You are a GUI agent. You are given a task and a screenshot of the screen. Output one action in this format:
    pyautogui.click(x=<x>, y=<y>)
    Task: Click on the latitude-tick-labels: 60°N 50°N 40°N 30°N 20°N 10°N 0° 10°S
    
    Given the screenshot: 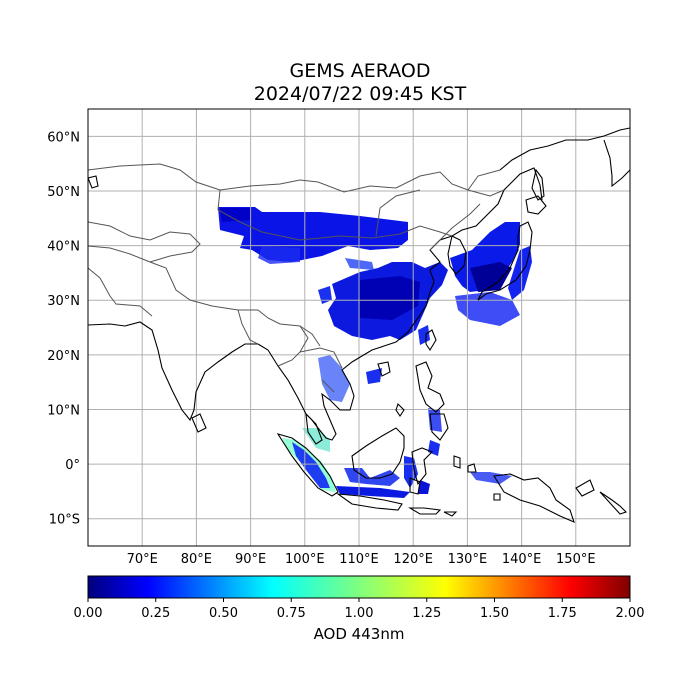 What is the action you would take?
    pyautogui.click(x=63, y=328)
    